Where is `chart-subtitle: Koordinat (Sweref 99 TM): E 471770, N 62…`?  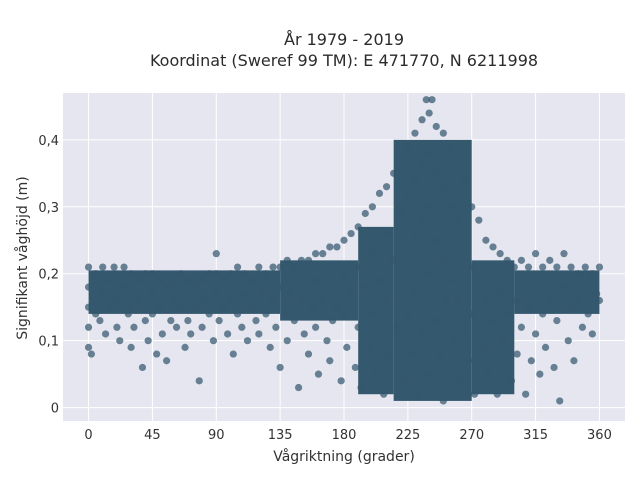 chart-subtitle: Koordinat (Sweref 99 TM): E 471770, N 62… is located at coordinates (344, 60).